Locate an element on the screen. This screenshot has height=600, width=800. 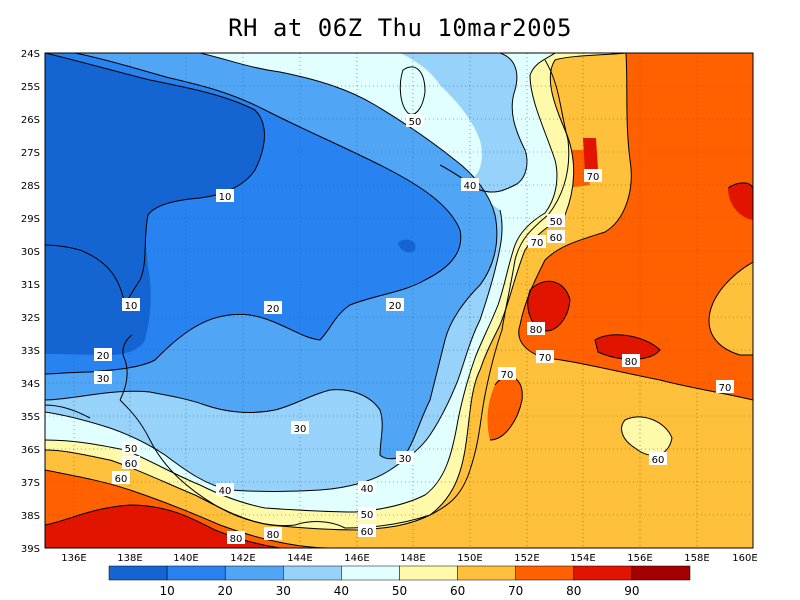
contour-80-blob1 is located at coordinates (627, 347).